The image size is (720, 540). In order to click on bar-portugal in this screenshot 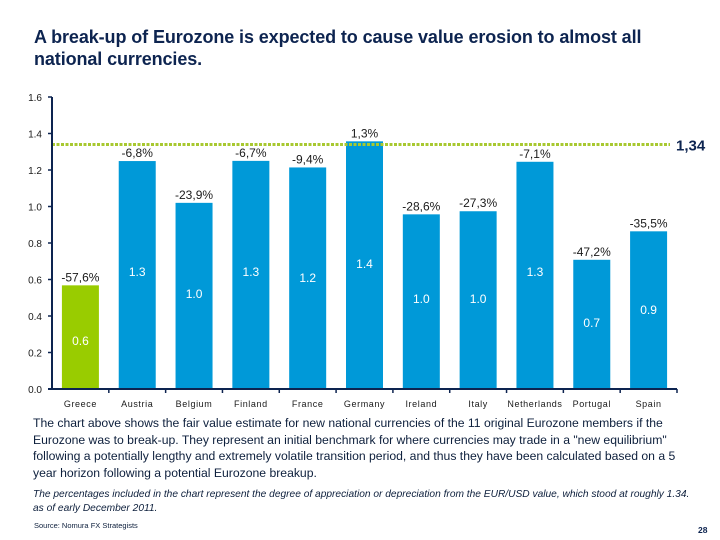, I will do `click(592, 324)`.